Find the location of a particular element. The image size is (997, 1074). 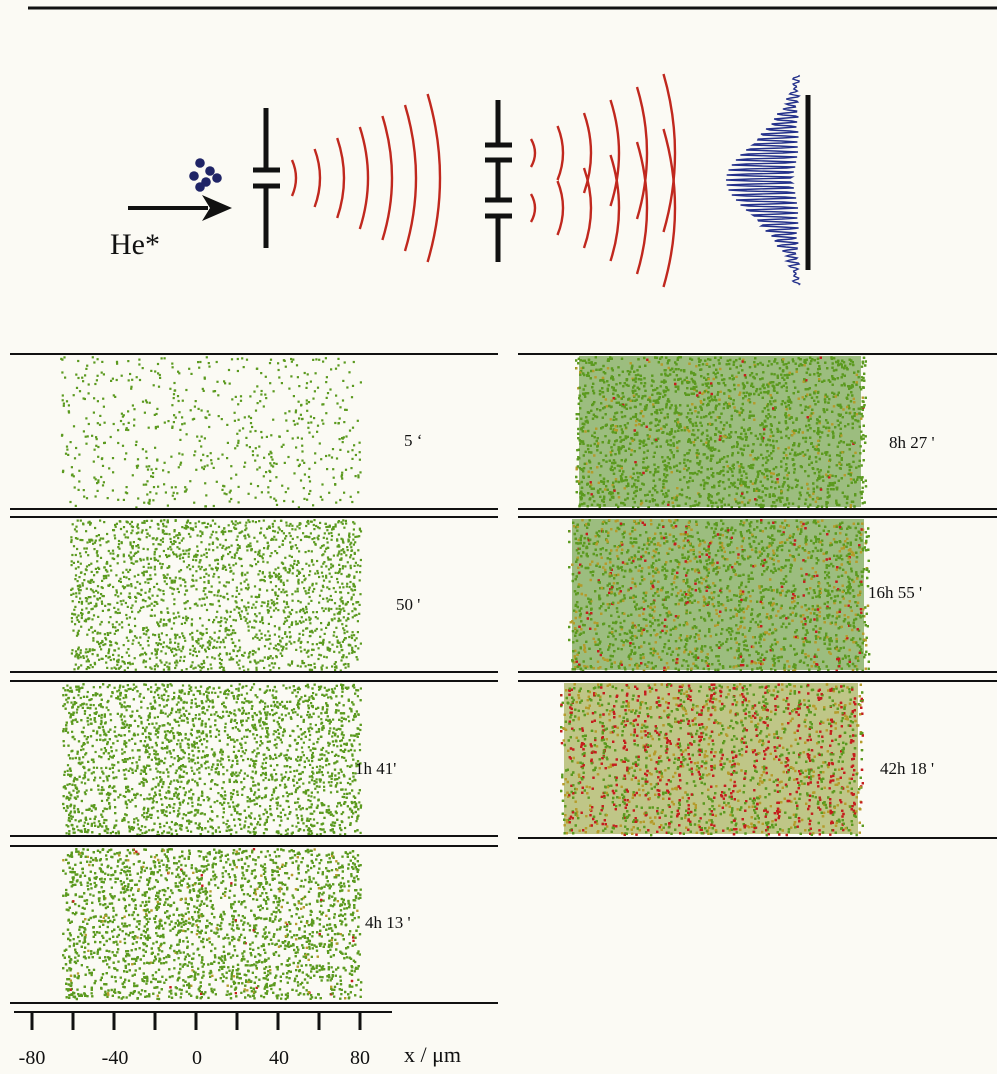

x-axis-title: x / μm is located at coordinates (432, 1055).